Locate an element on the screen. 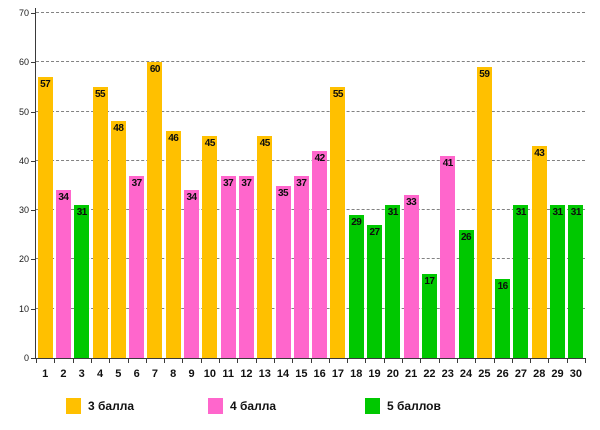 Image resolution: width=600 pixels, height=430 pixels. x-axis-label: 6 is located at coordinates (136, 374).